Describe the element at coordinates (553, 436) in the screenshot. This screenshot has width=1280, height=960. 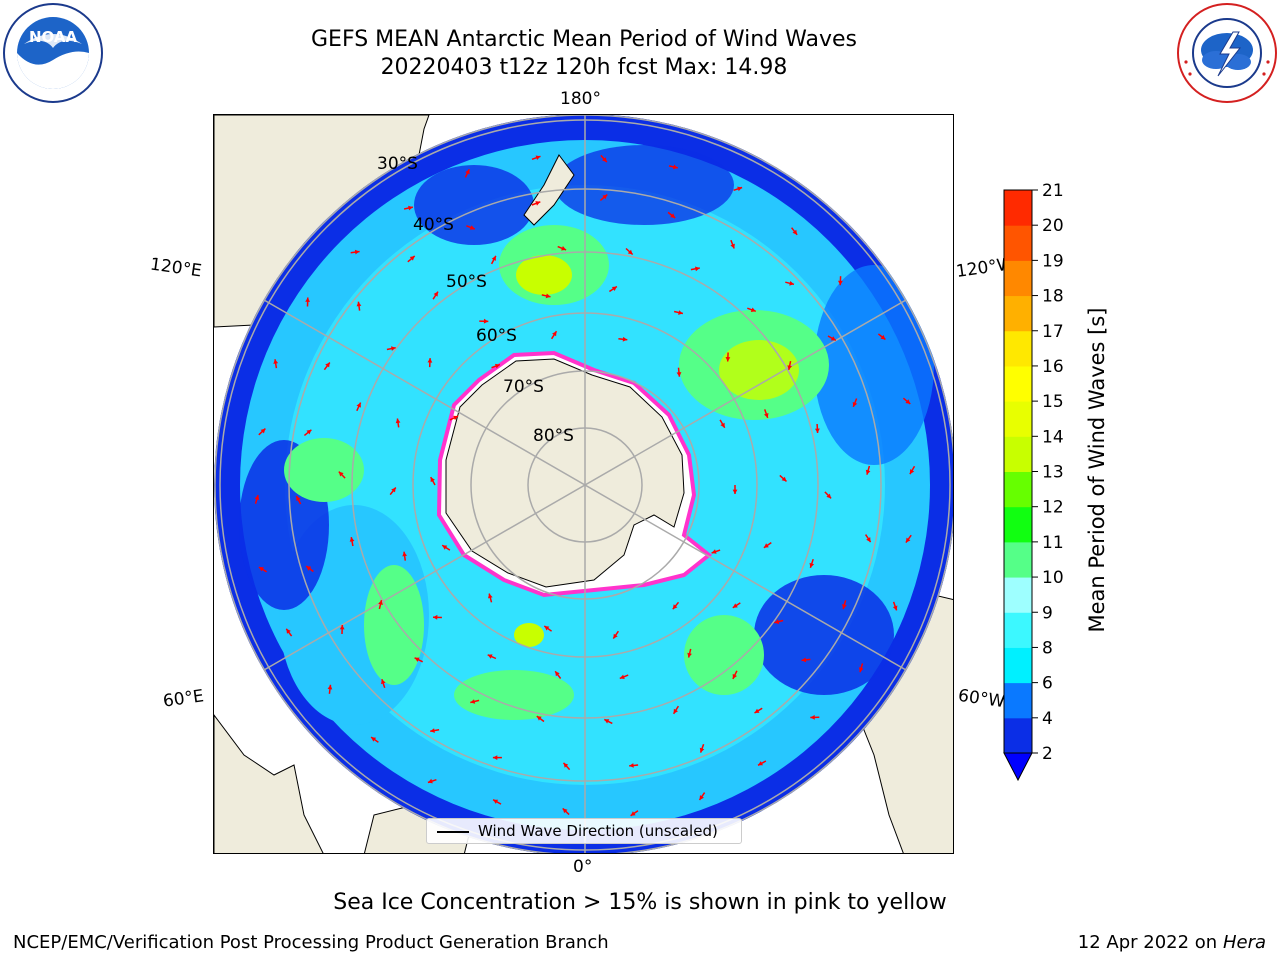
I see `lat-label-80s: 80°S` at that location.